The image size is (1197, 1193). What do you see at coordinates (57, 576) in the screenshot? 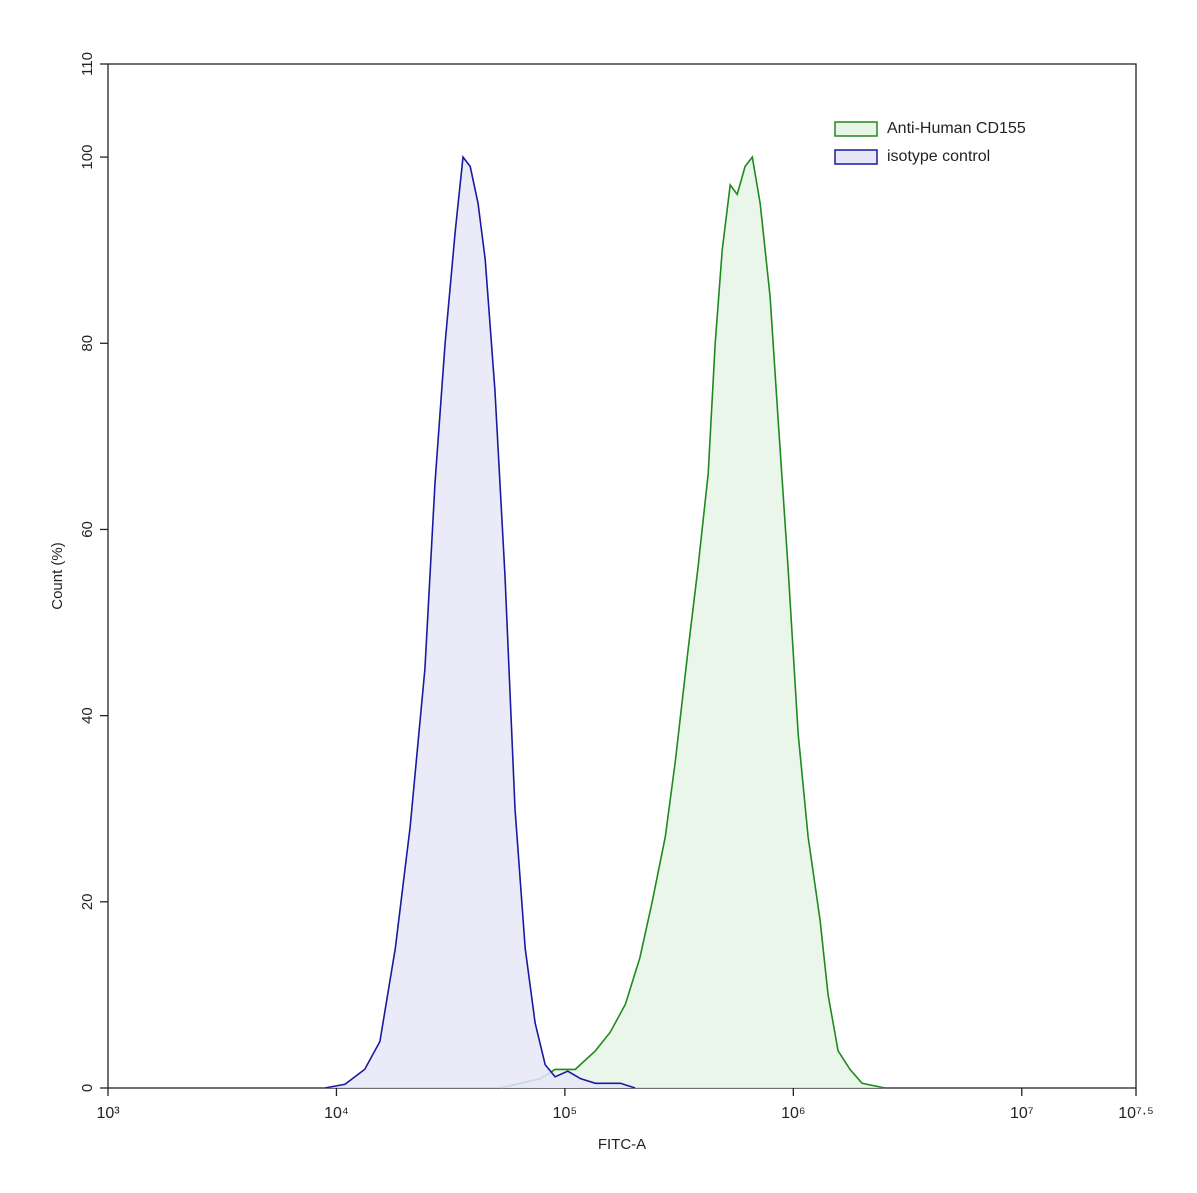
I see `y-axis-label: Count (%)` at bounding box center [57, 576].